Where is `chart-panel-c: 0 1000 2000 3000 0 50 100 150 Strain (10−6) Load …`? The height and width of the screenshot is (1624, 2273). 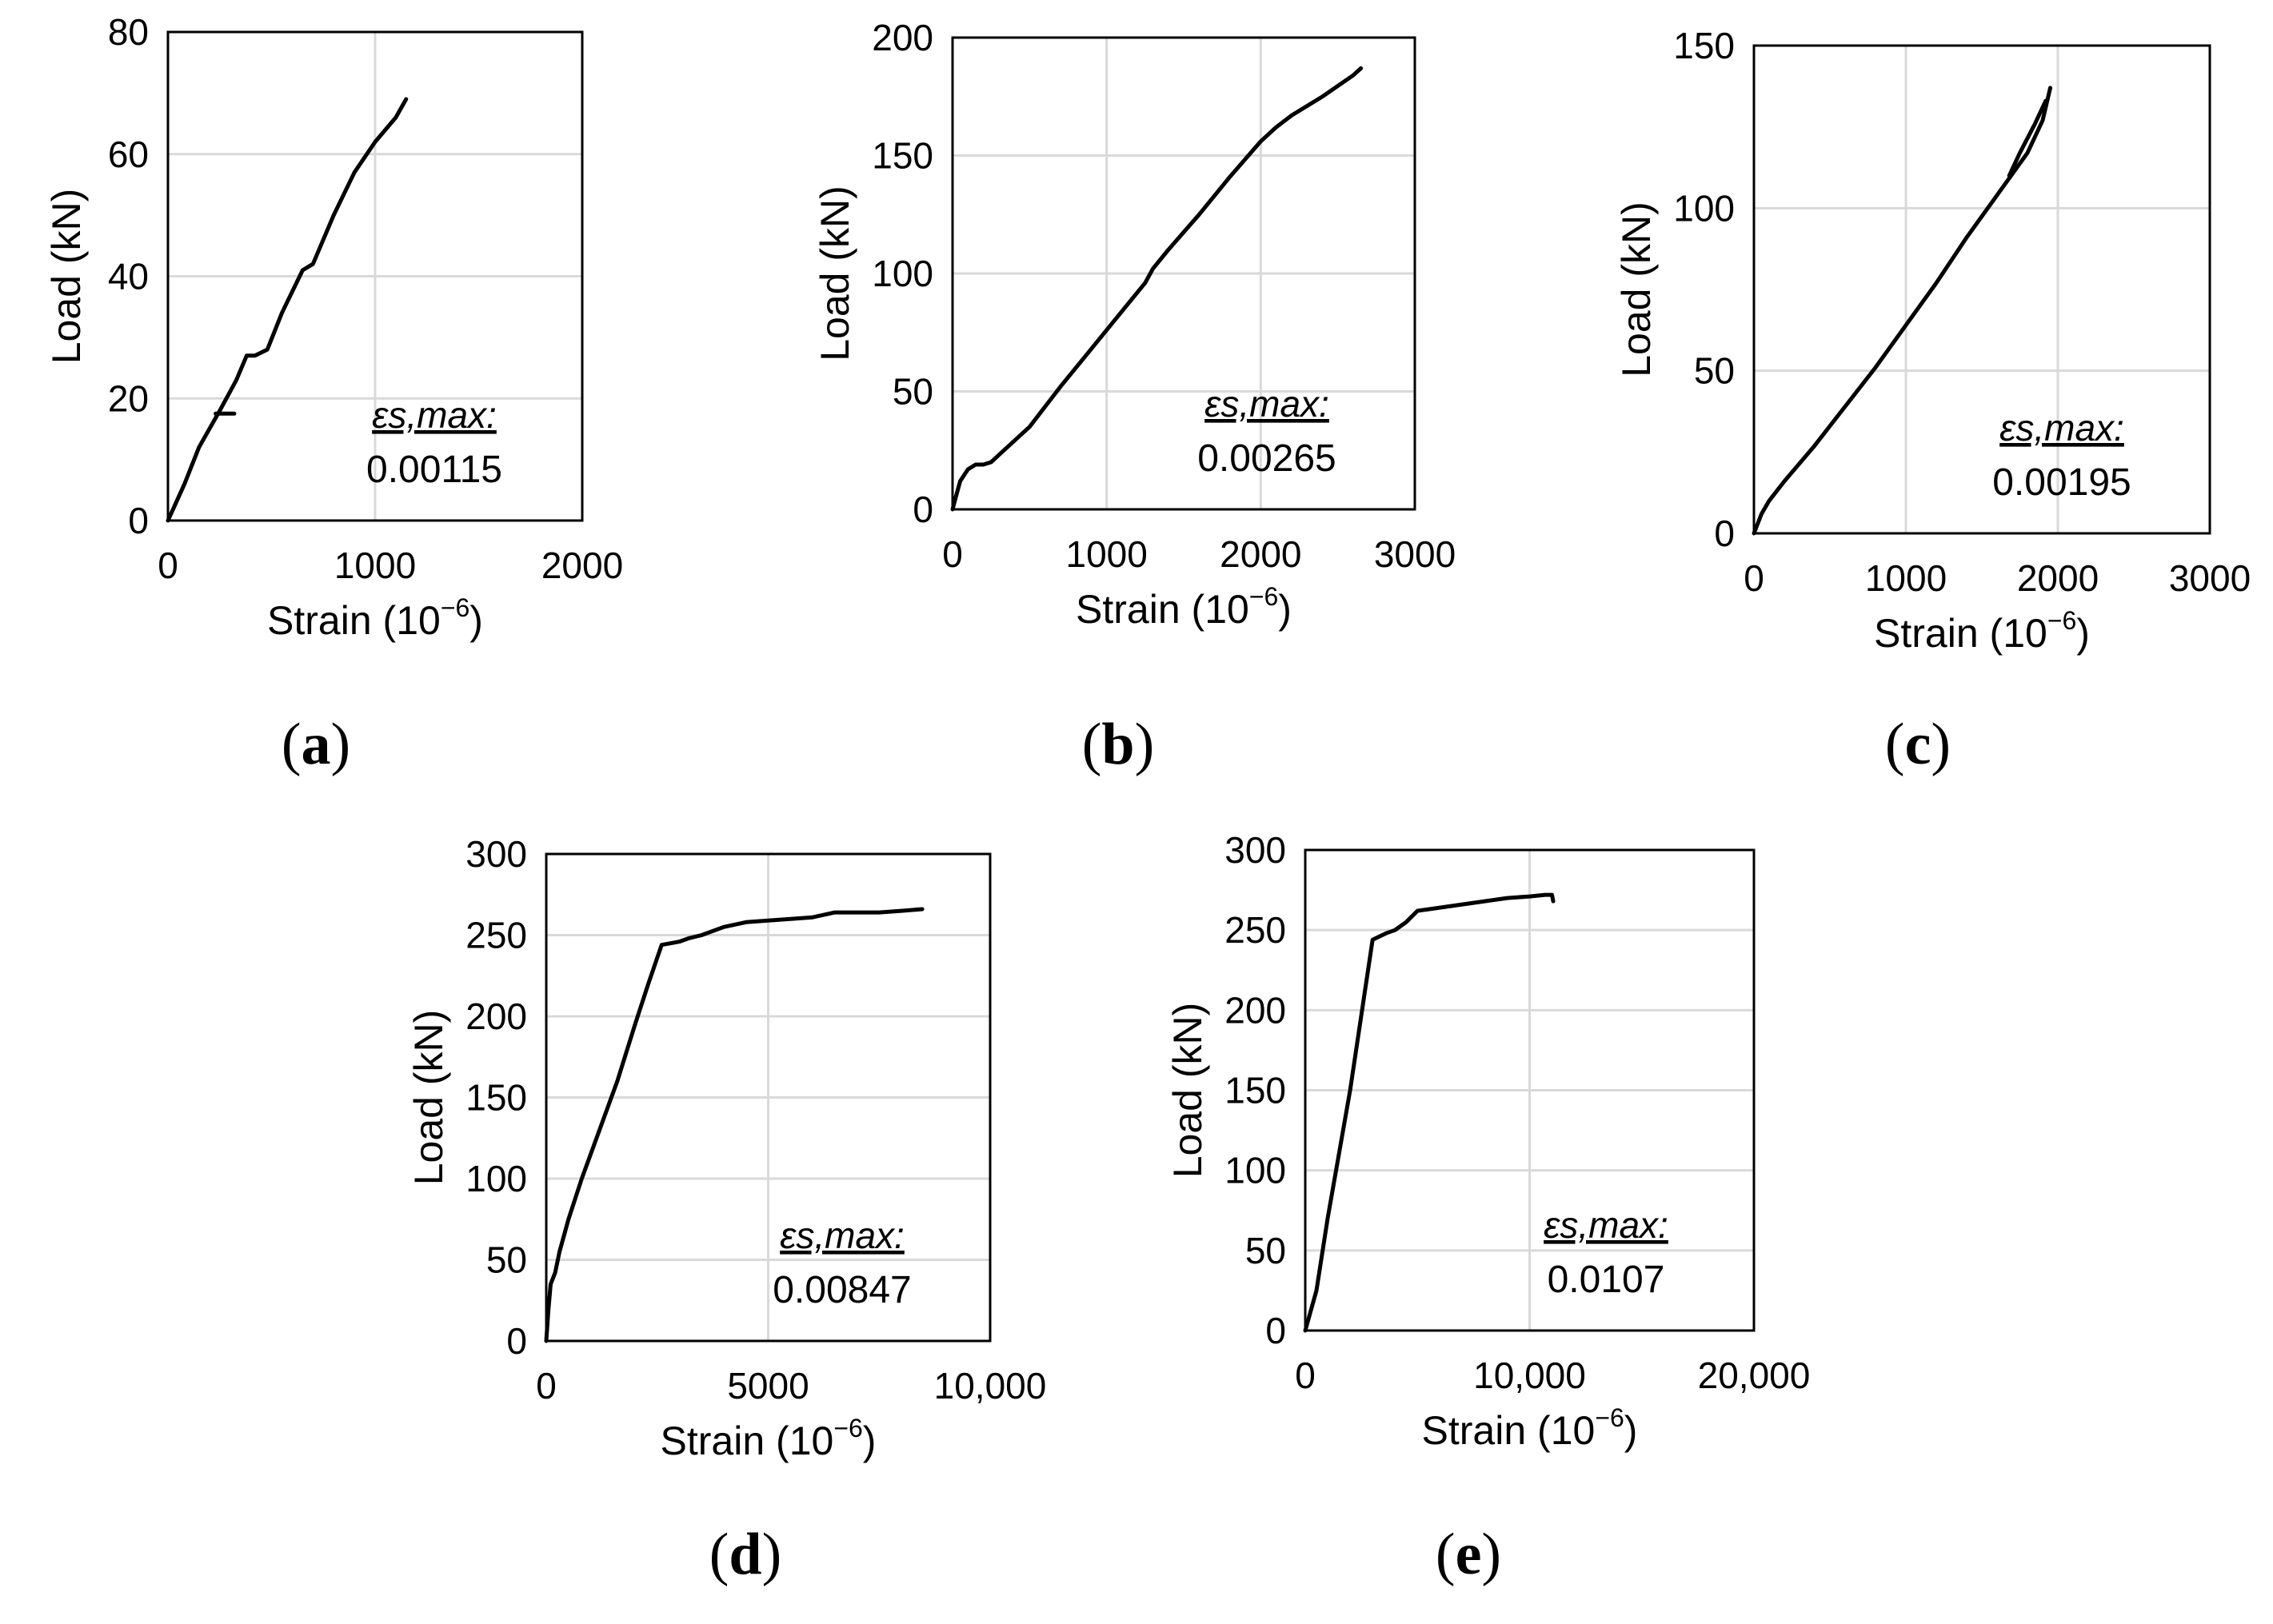 chart-panel-c: 0 1000 2000 3000 0 50 100 150 Strain (10−6) Load … is located at coordinates (1932, 401).